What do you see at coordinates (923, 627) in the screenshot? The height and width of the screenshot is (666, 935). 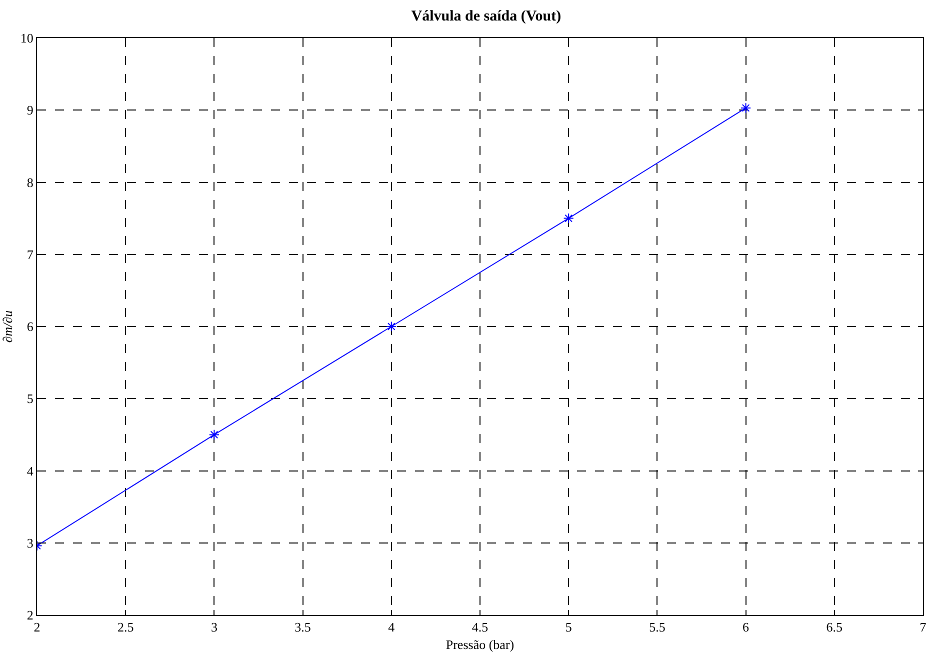 I see `x-tick-label: 7` at bounding box center [923, 627].